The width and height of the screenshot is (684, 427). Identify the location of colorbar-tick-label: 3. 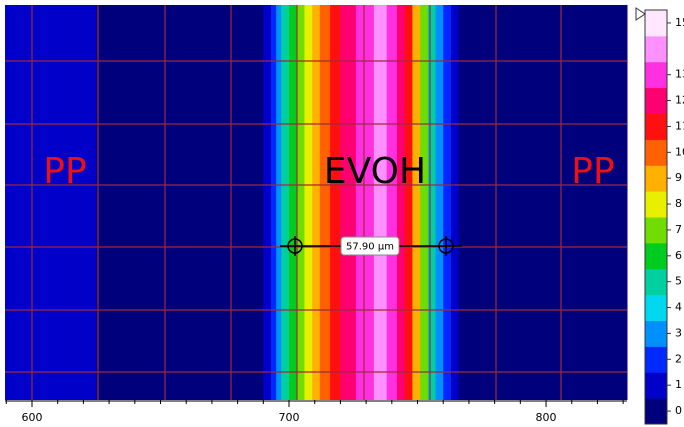
(678, 332).